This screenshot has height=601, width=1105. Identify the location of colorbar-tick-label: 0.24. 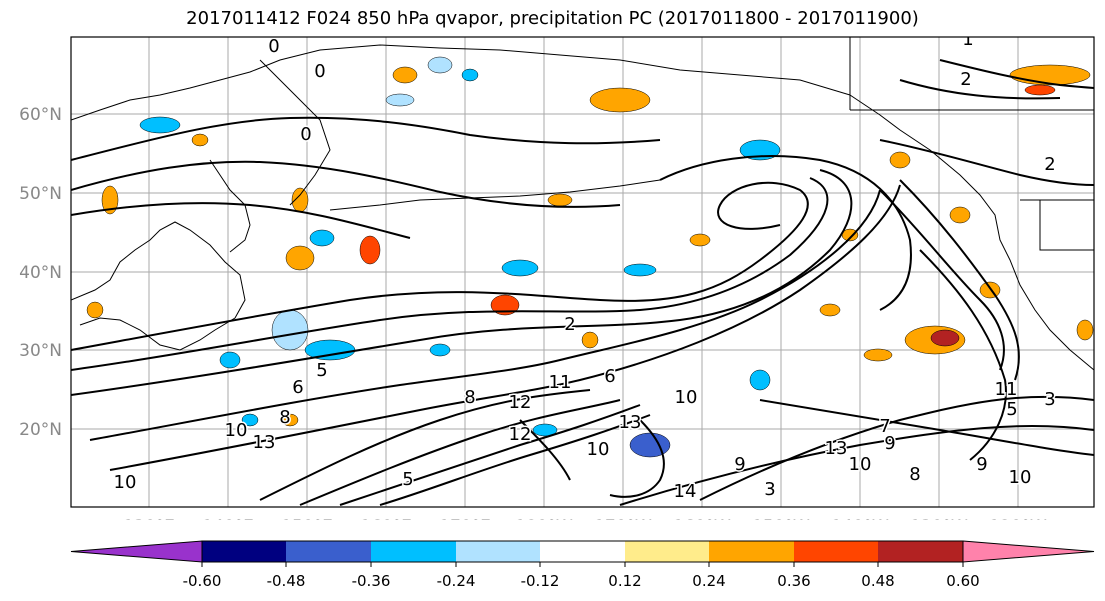
(708, 581).